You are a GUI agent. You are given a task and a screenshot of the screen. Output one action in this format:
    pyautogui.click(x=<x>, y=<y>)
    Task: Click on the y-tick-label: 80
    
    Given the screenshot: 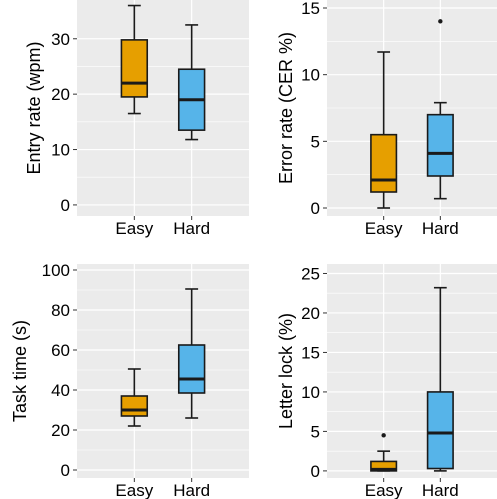 What is the action you would take?
    pyautogui.click(x=60, y=310)
    